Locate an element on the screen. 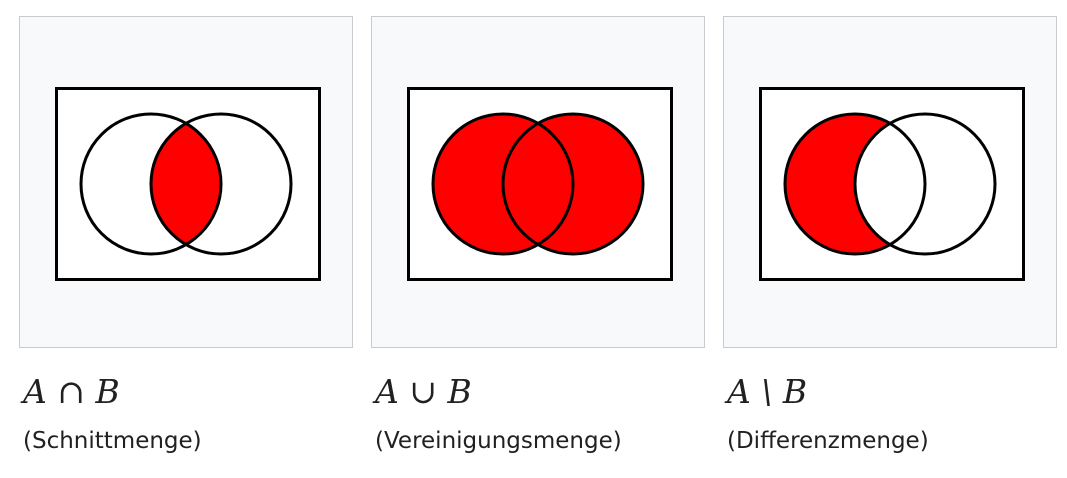  venn-diagram-difference is located at coordinates (892, 184).